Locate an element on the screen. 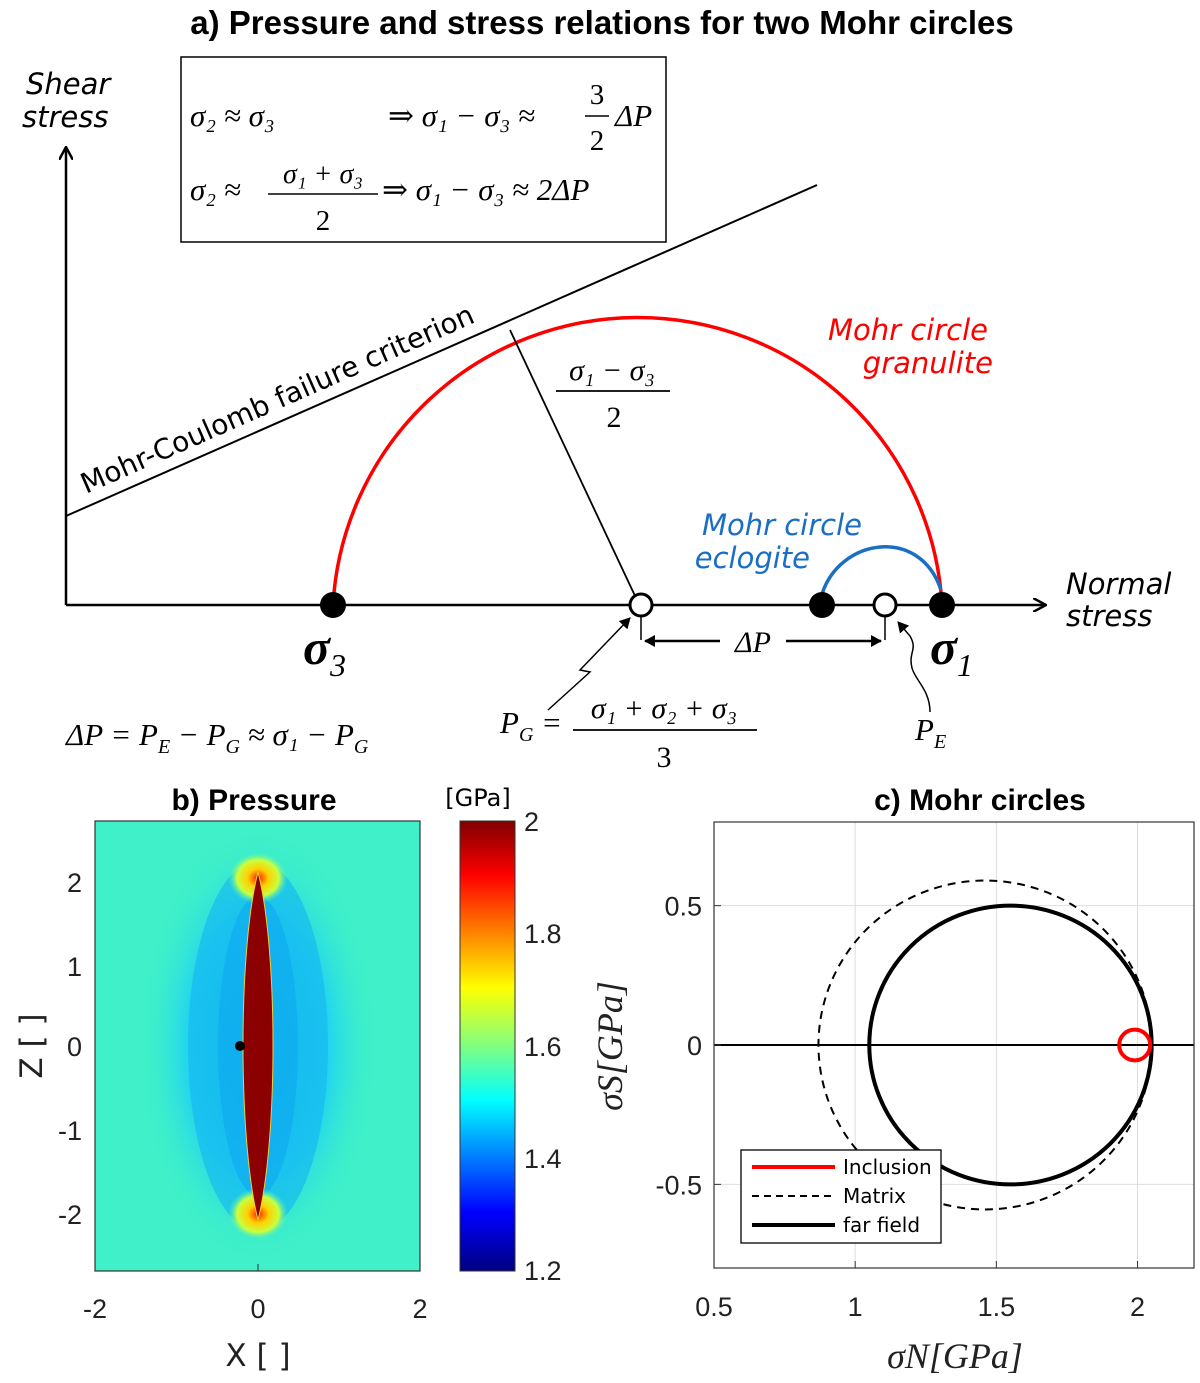 This screenshot has width=1200, height=1383. pressure-field is located at coordinates (257, 1046).